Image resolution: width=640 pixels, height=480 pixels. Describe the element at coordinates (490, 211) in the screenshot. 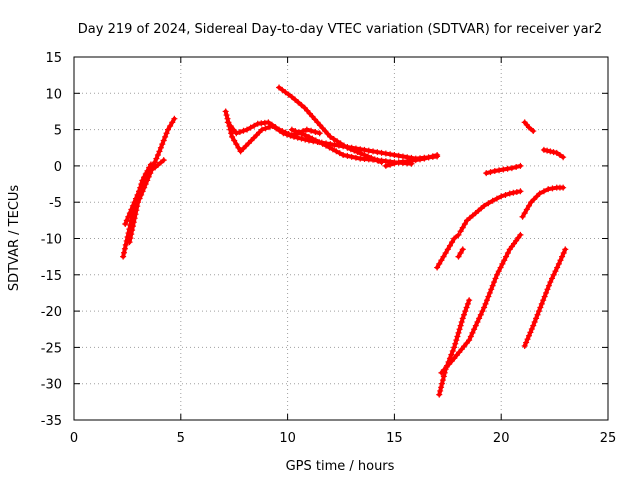

I see `series-line` at that location.